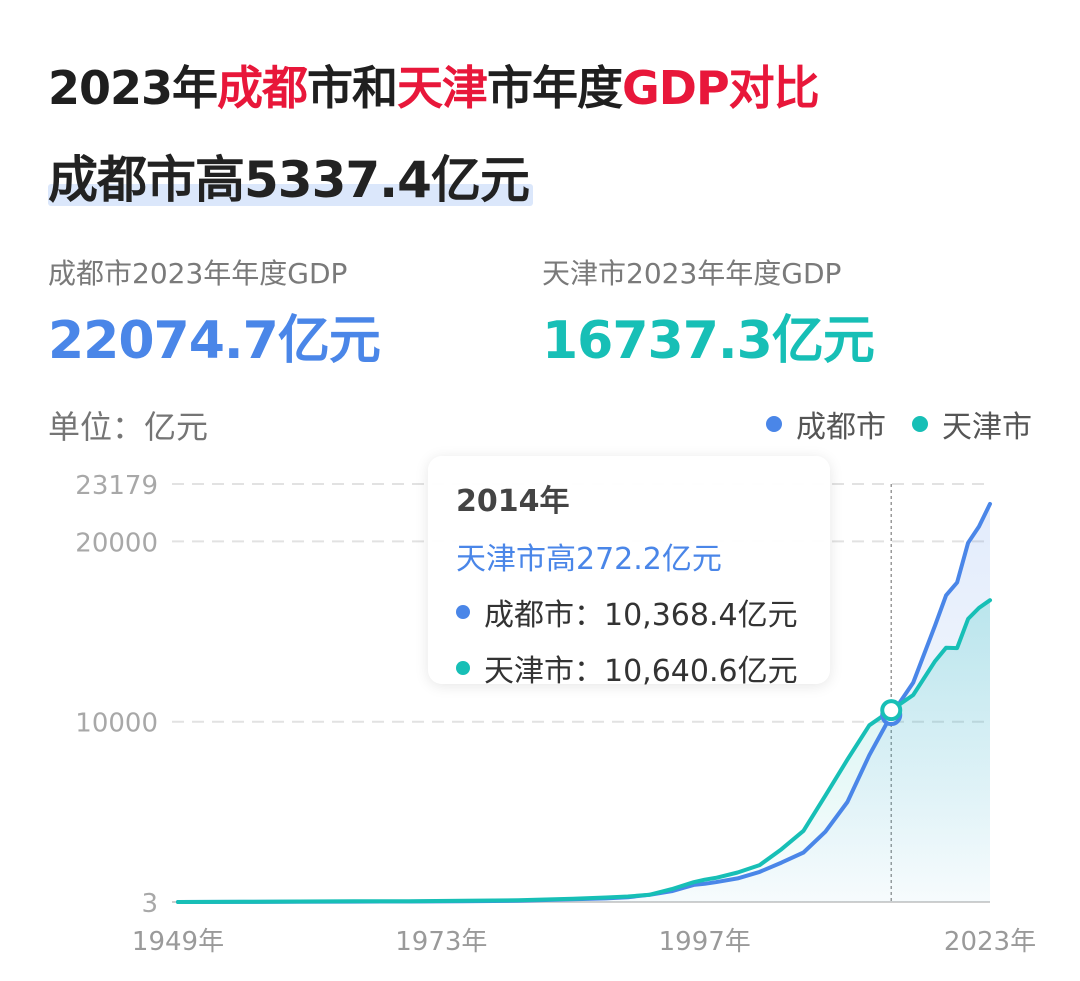  Describe the element at coordinates (891, 710) in the screenshot. I see `highlight-point-tianjin` at that location.